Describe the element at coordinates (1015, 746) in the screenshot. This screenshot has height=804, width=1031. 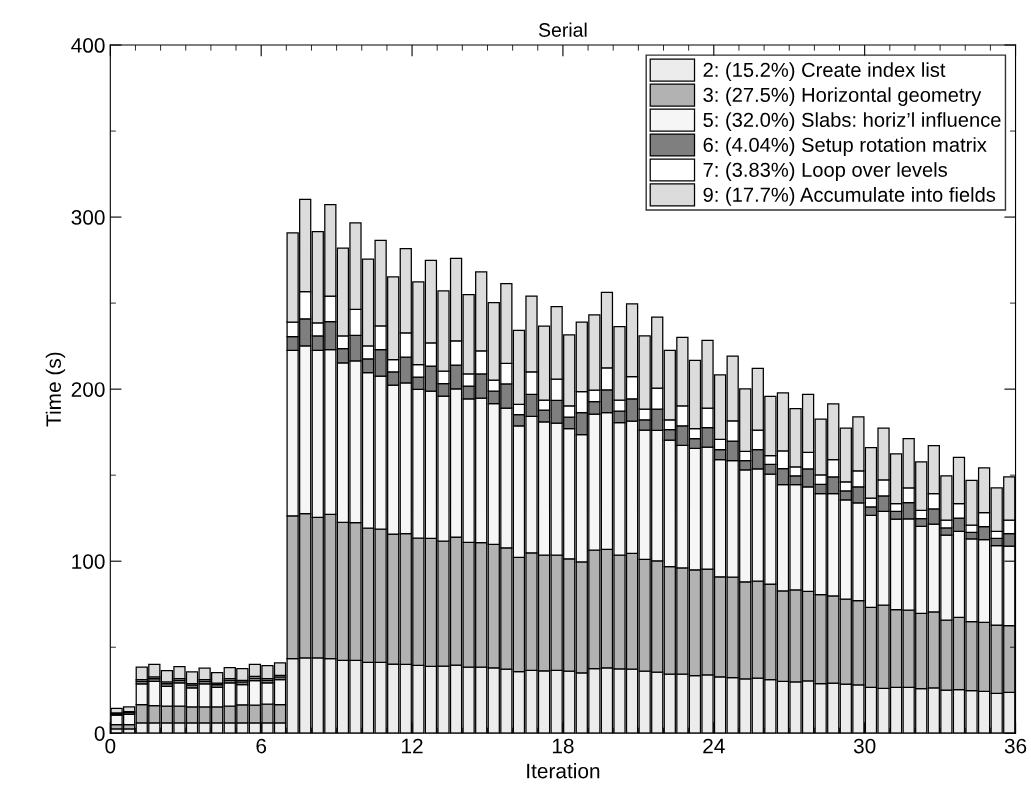
I see `x-tick-label: 36` at that location.